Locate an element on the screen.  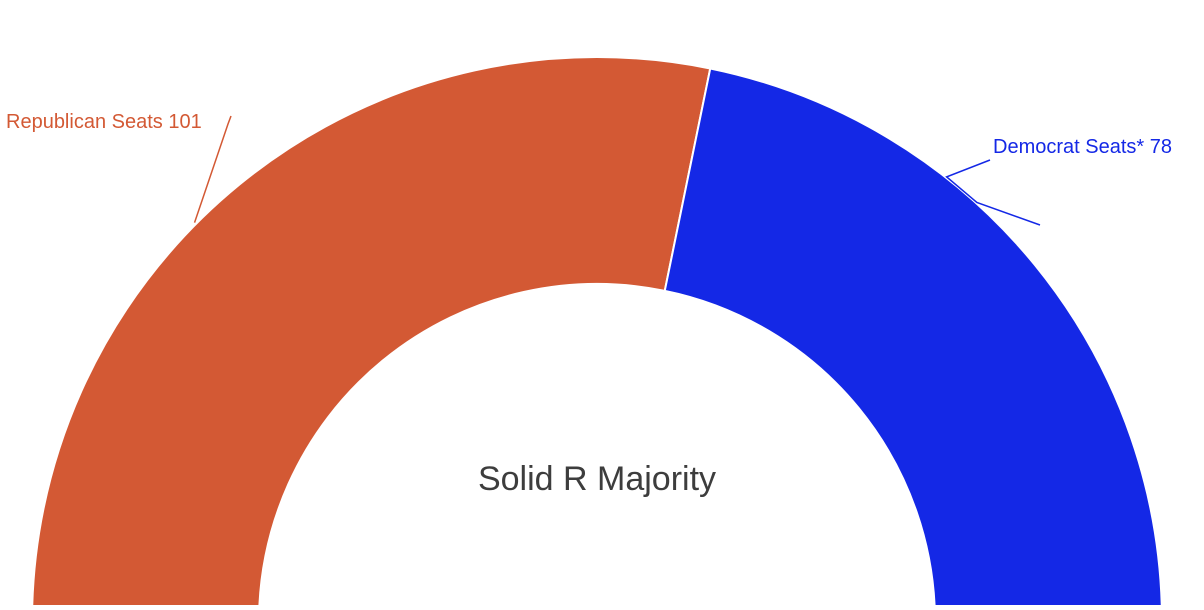
center-label: Solid R Majority is located at coordinates (597, 479).